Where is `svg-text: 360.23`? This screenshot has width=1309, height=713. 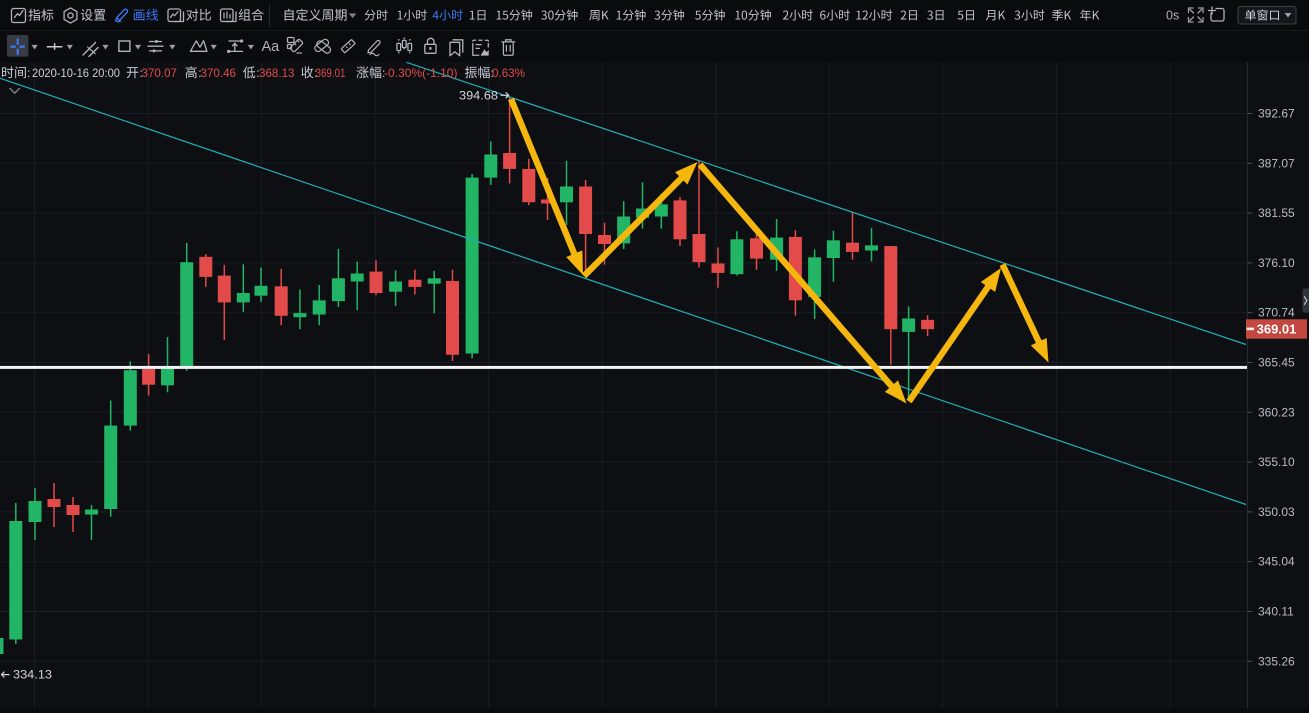
svg-text: 360.23 is located at coordinates (1276, 412).